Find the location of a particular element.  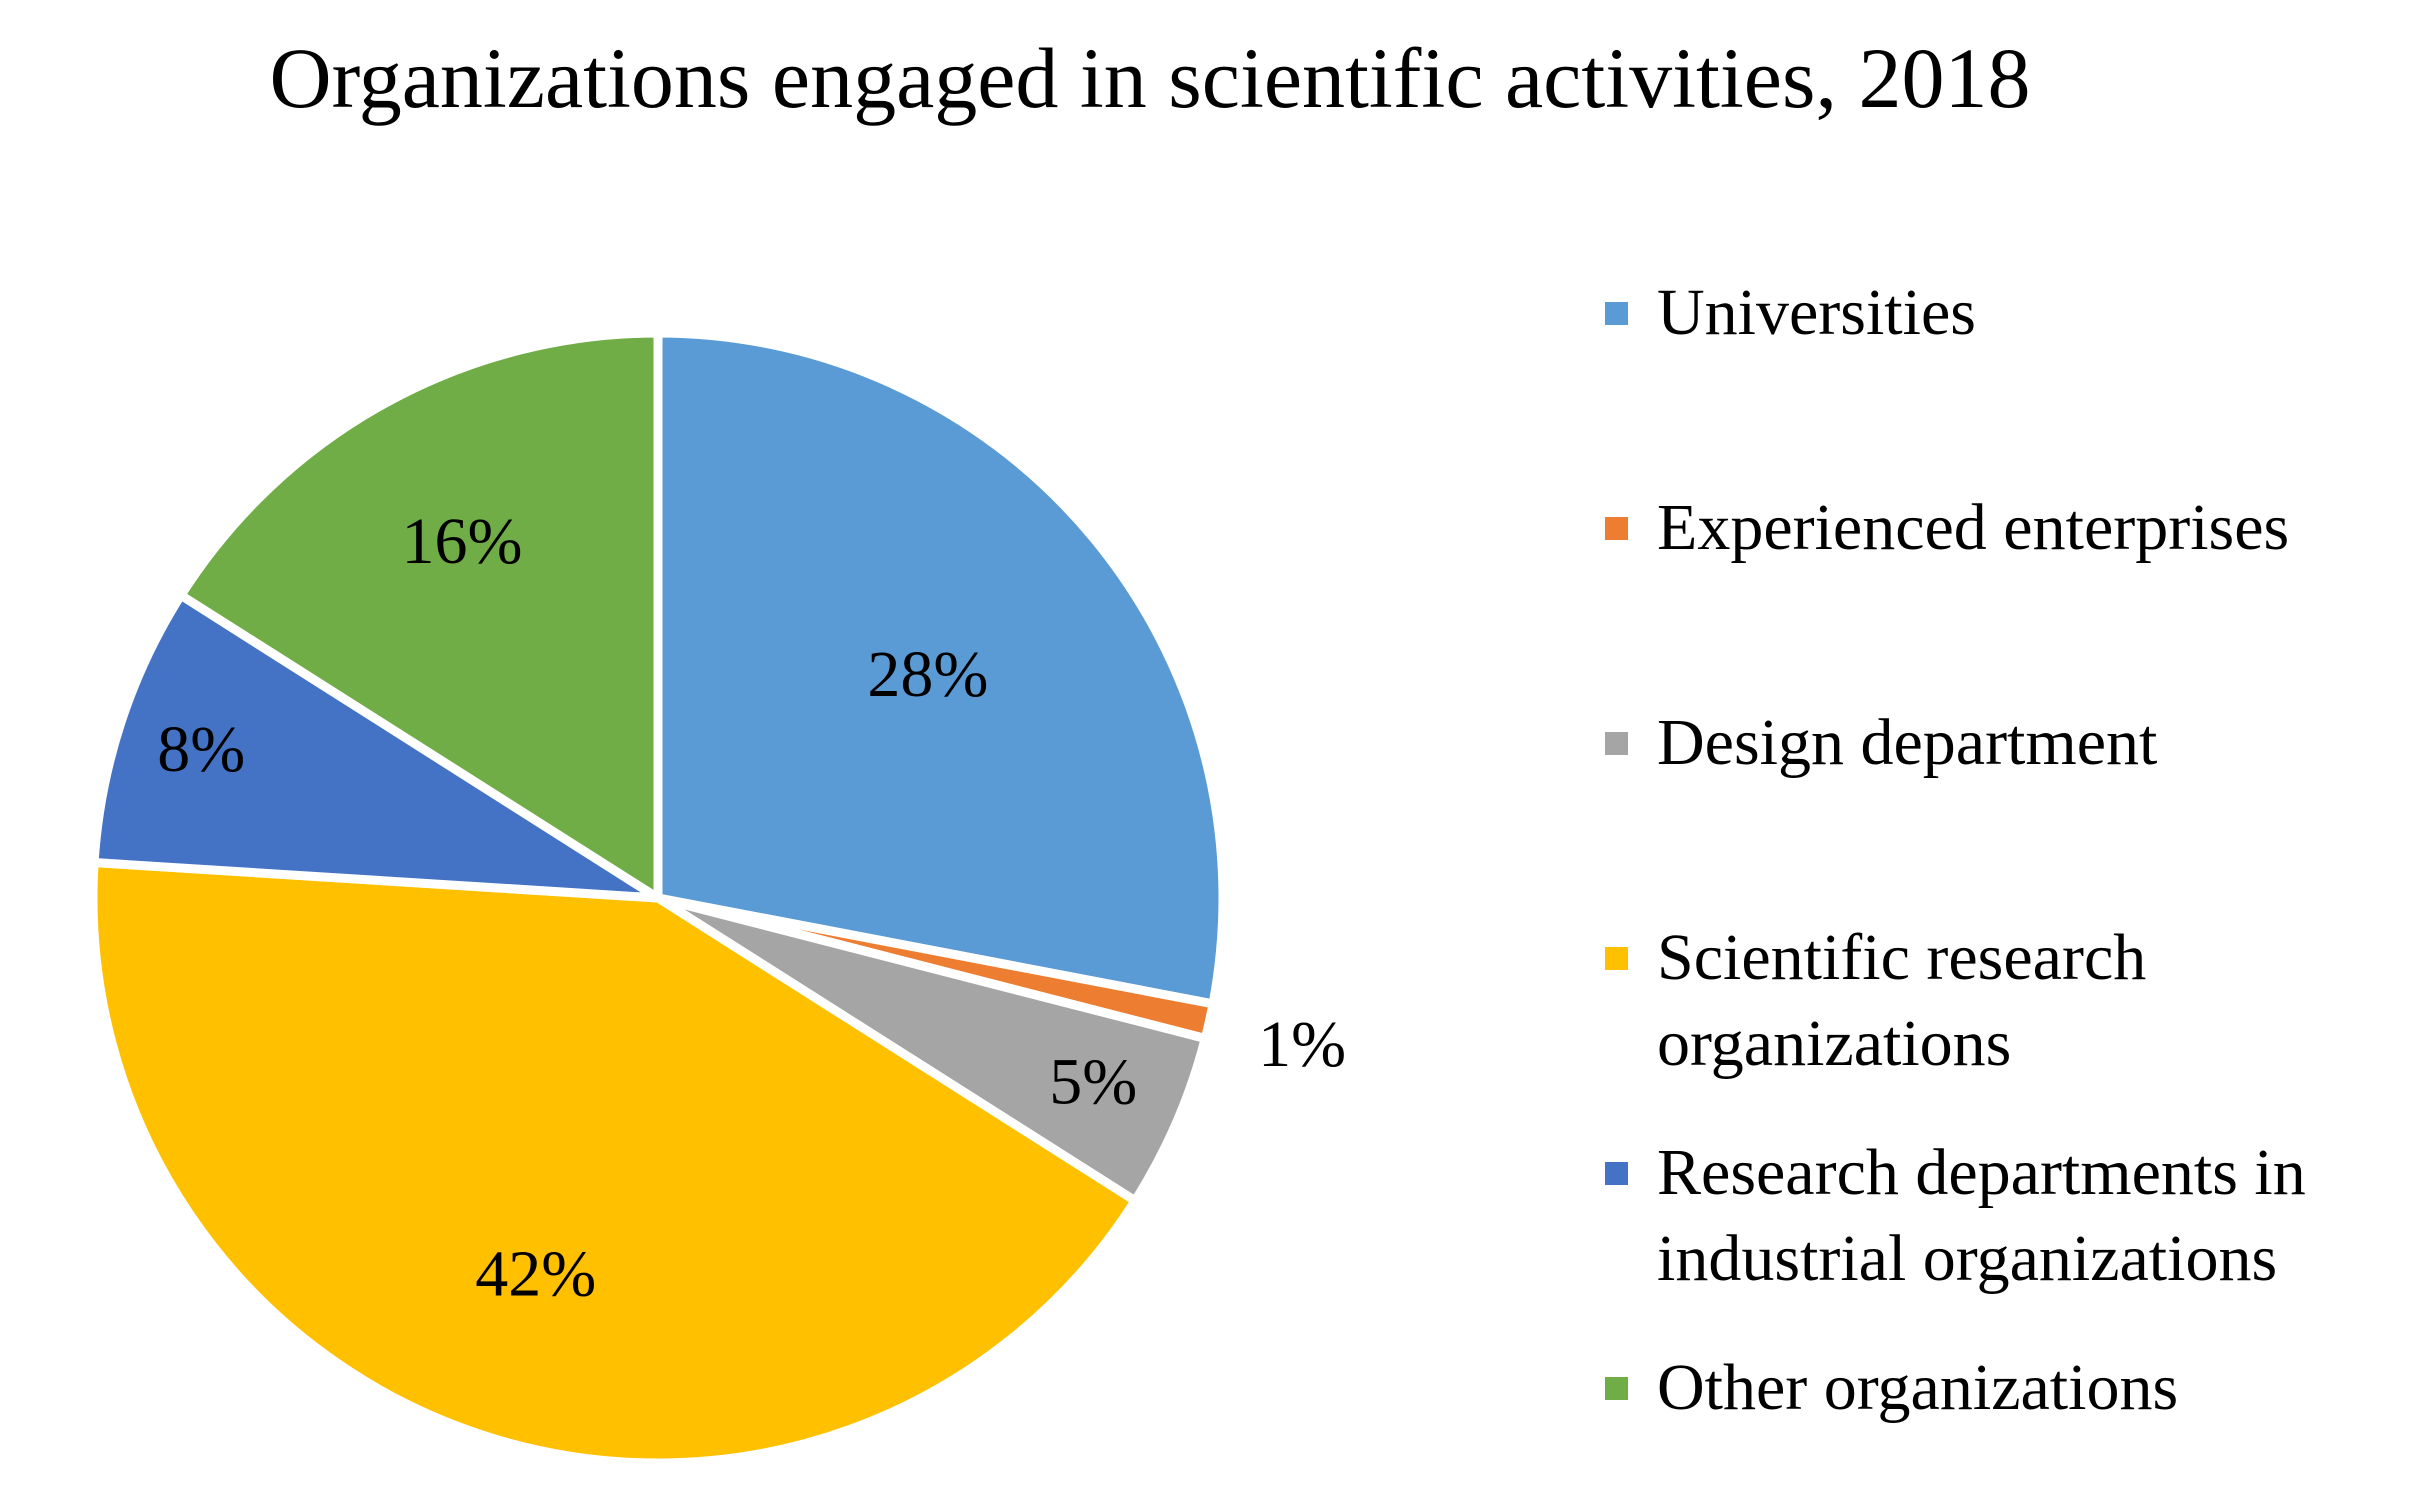

data-label-universities: 28% is located at coordinates (927, 674).